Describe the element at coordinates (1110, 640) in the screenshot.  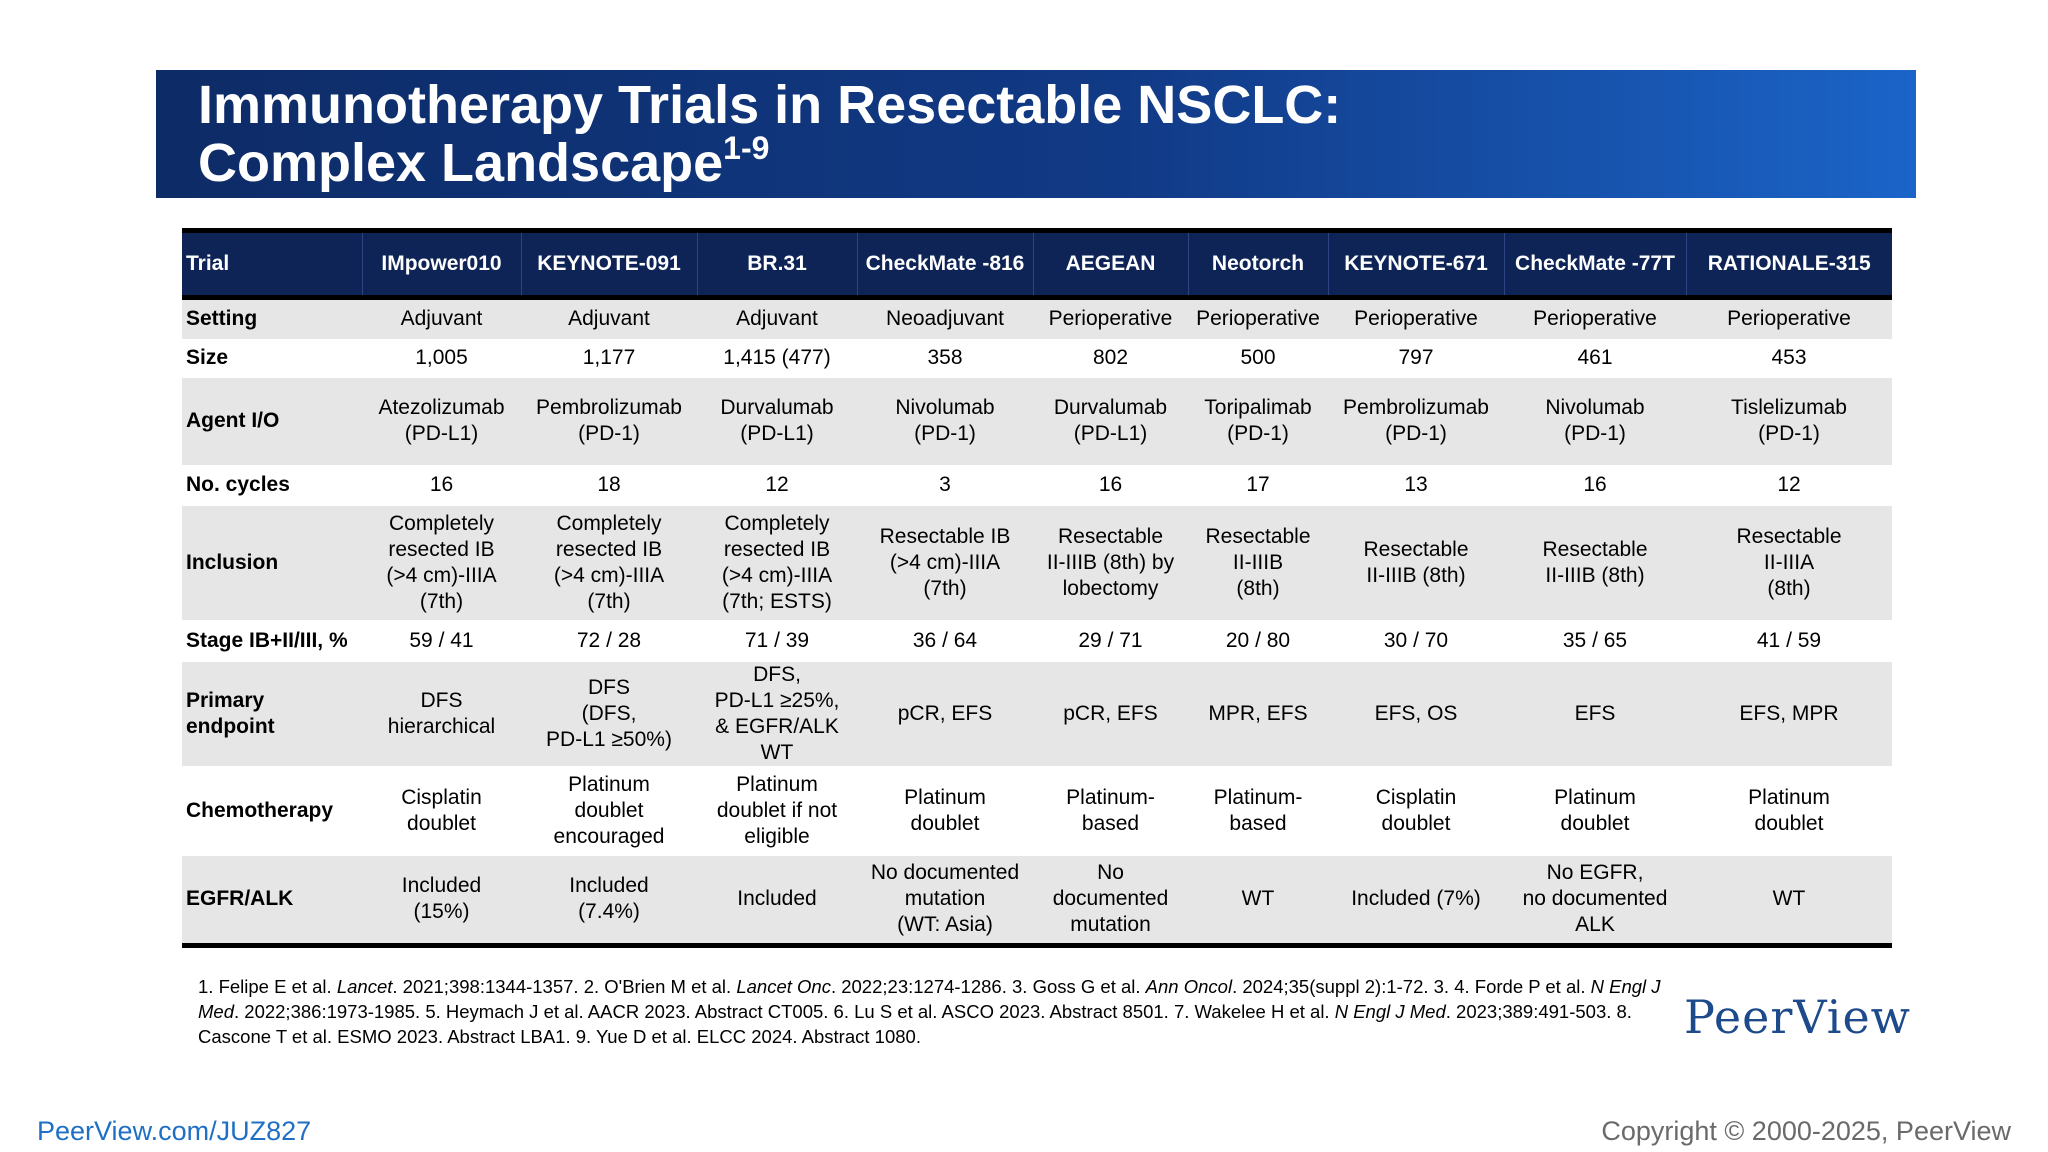
I see `table-cell: 29 / 71` at that location.